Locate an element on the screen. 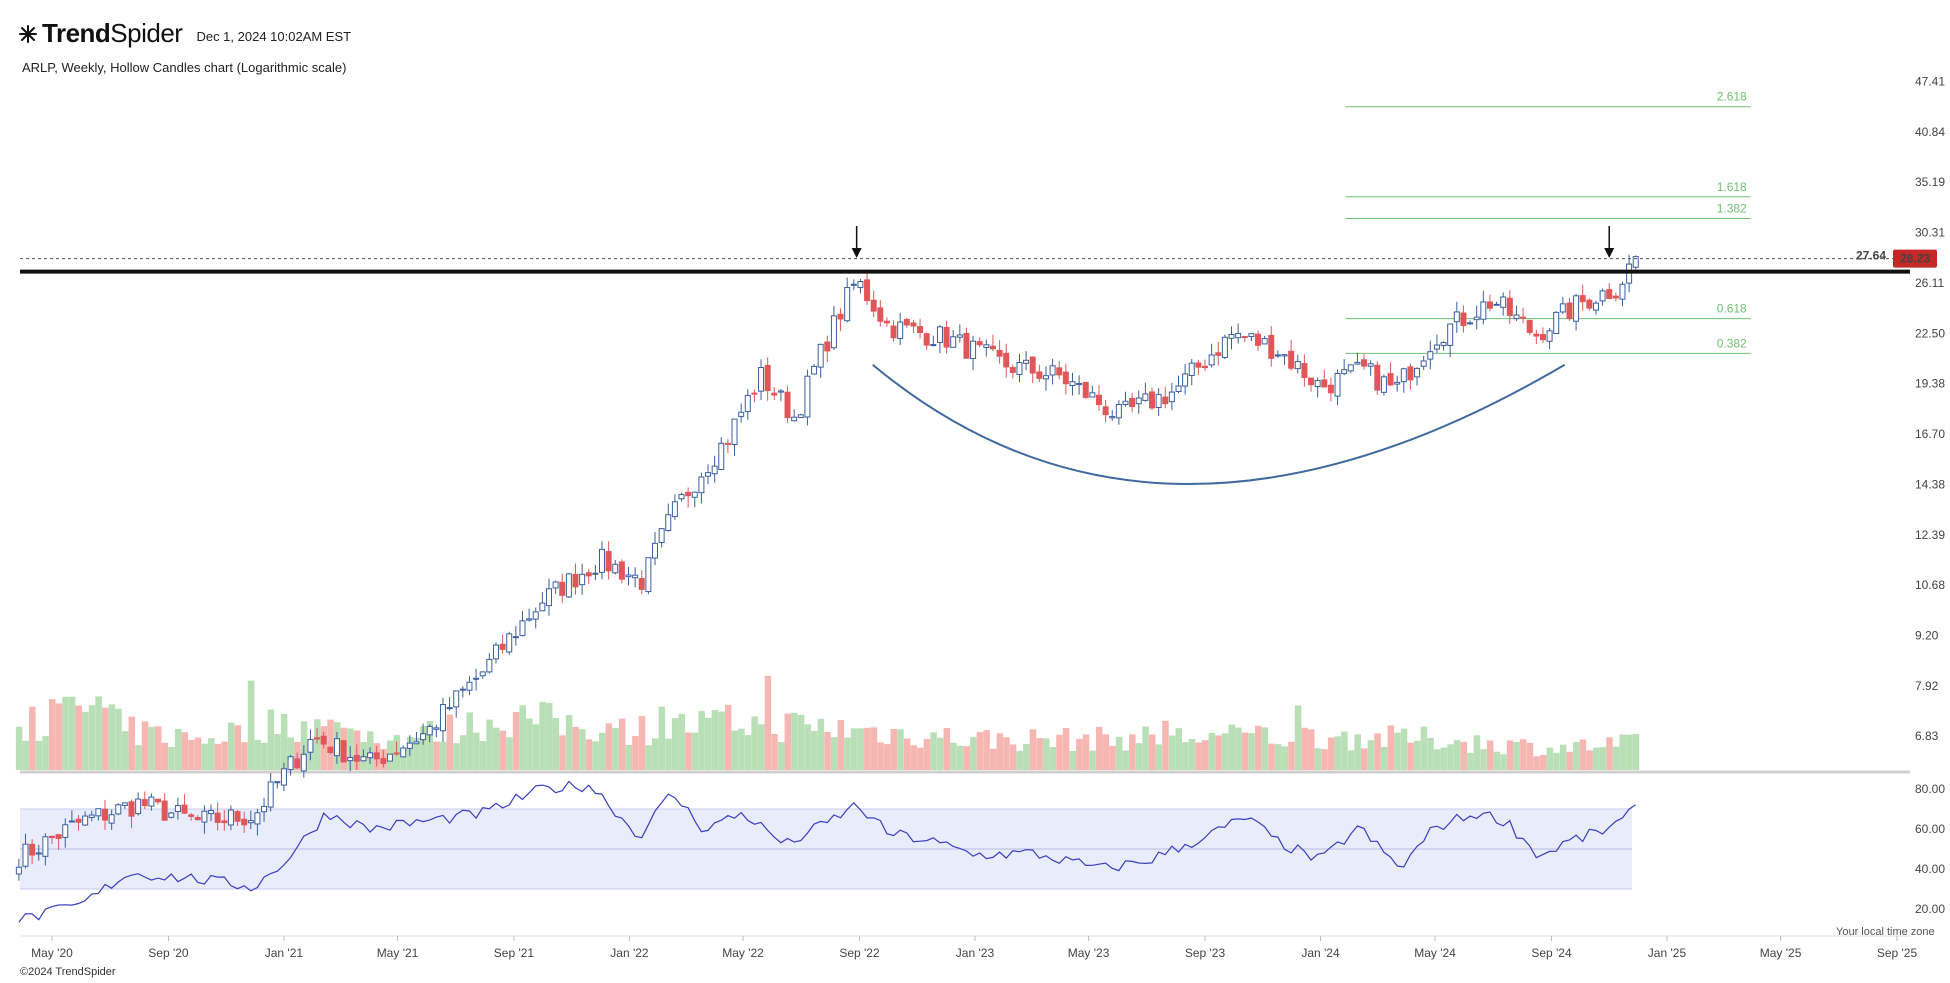 This screenshot has height=983, width=1950. rsi-tick-label: 60.00 is located at coordinates (1930, 829).